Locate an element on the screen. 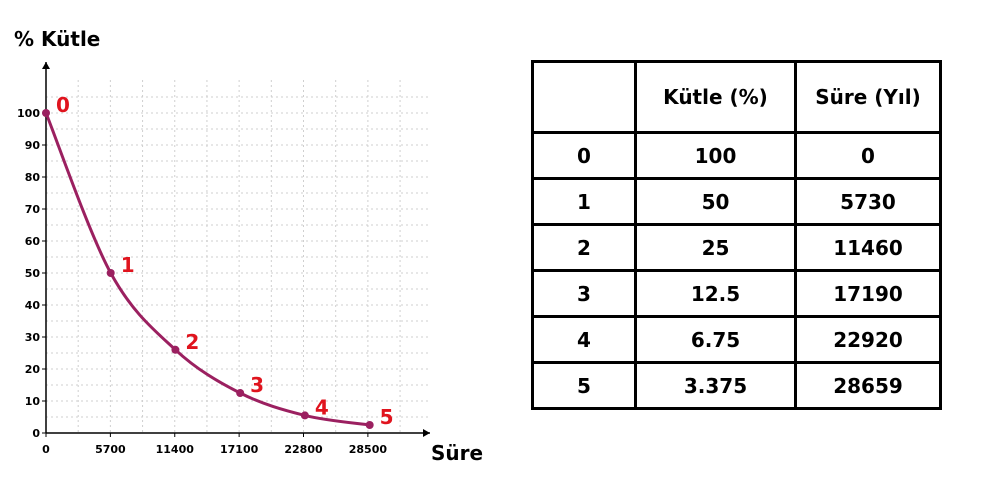 The width and height of the screenshot is (1000, 500). table-row: 1 50 5730 is located at coordinates (736, 201).